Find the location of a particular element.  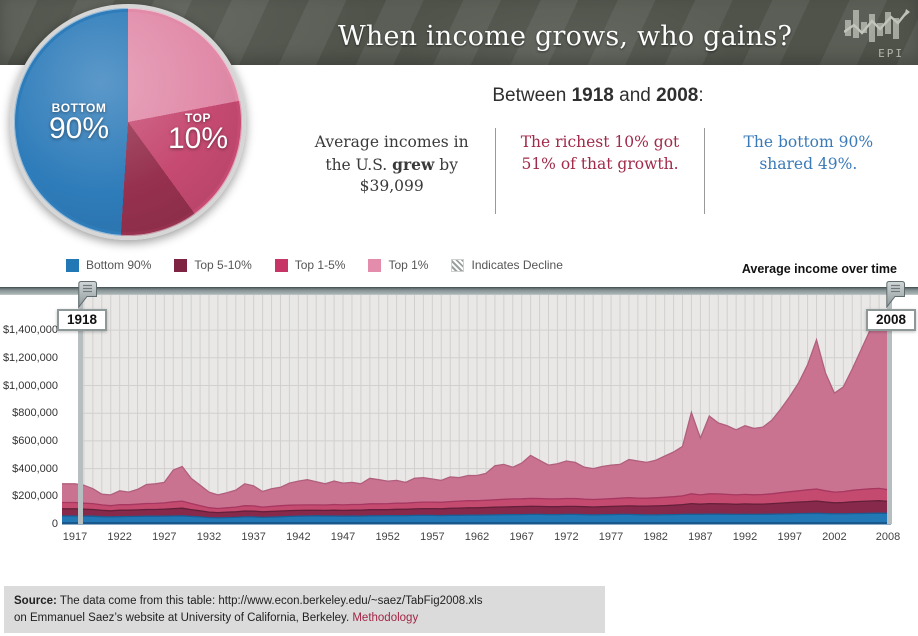

slider-handle-end is located at coordinates (896, 295).